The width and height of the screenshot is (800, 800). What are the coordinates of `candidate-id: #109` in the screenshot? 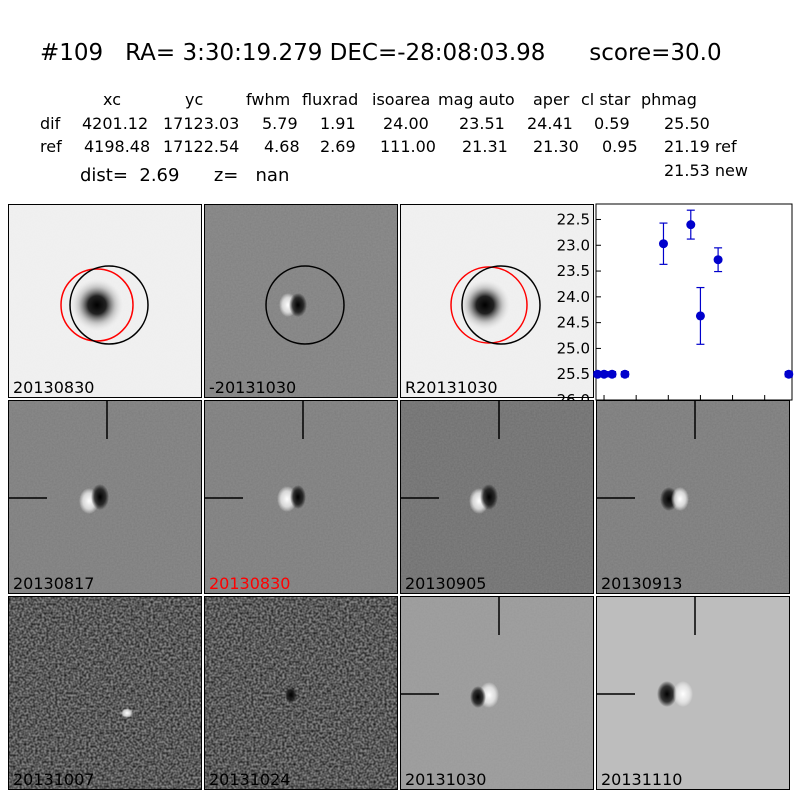 It's located at (72, 53).